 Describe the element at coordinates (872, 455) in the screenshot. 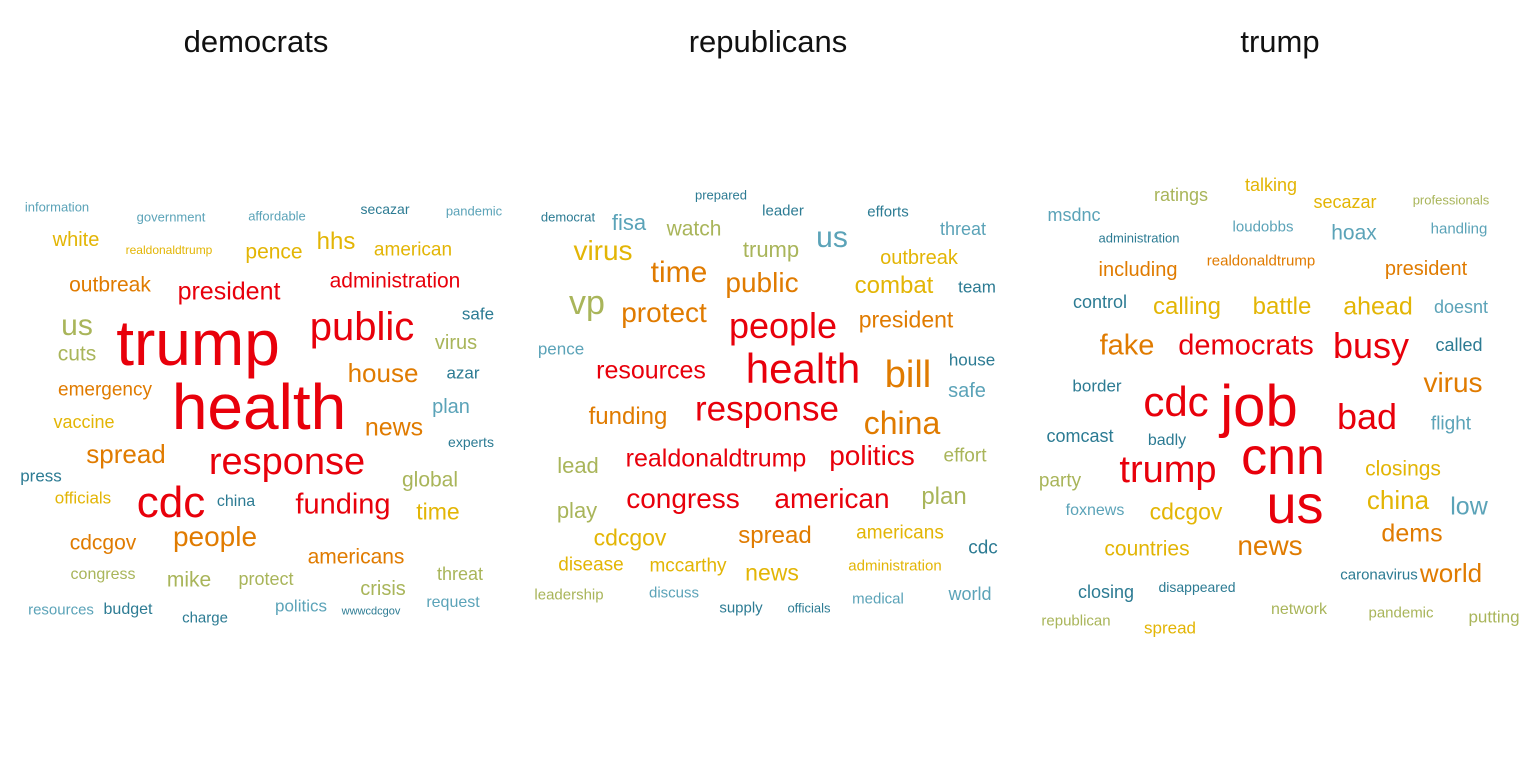

I see `word-politics: politics` at that location.